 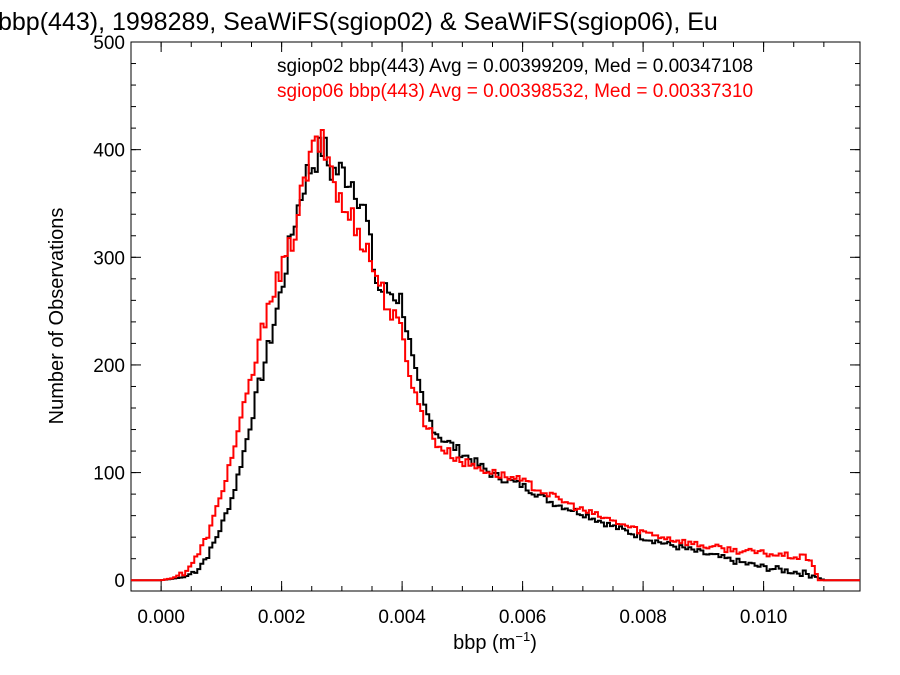 What do you see at coordinates (109, 366) in the screenshot?
I see `y-tick-label: 200` at bounding box center [109, 366].